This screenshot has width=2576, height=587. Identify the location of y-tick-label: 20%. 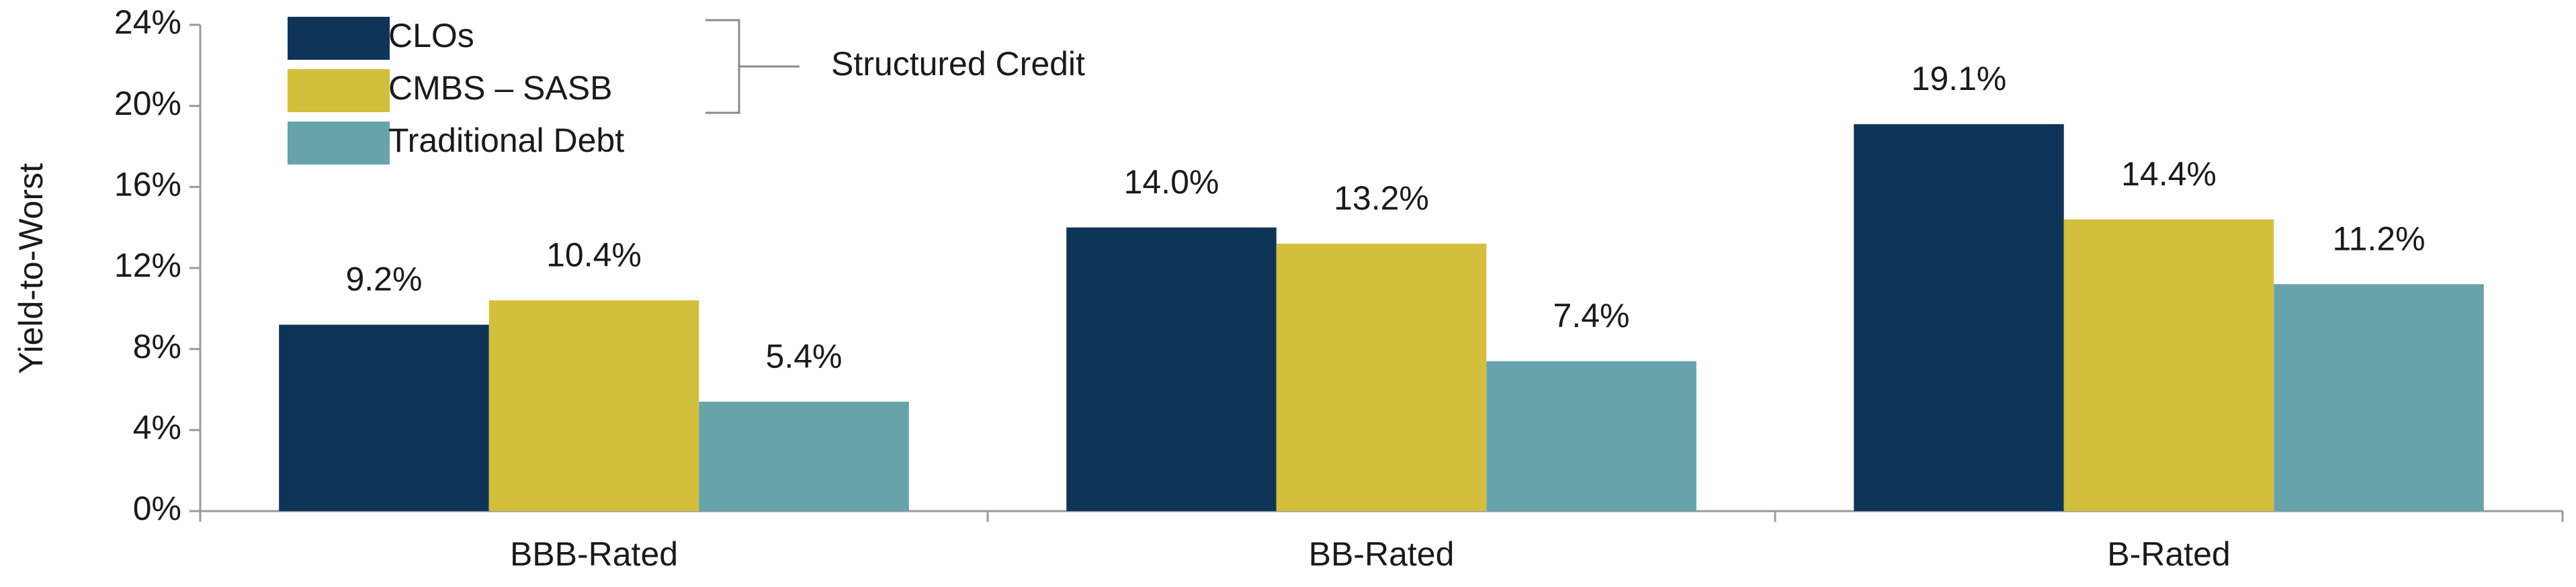
(147, 103).